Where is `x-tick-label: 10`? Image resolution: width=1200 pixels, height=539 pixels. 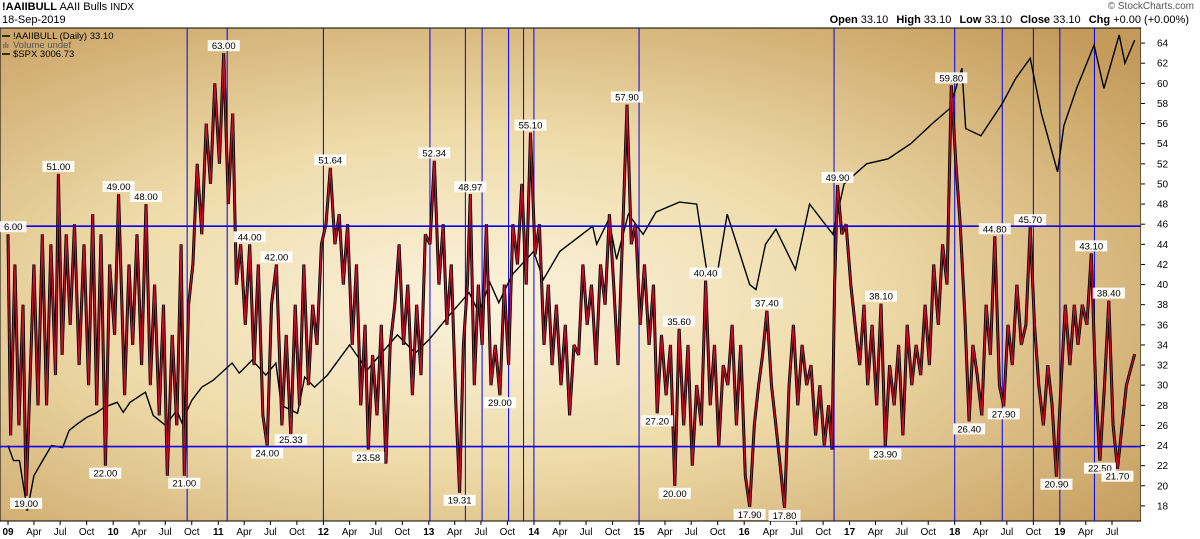
x-tick-label: 10 is located at coordinates (114, 532).